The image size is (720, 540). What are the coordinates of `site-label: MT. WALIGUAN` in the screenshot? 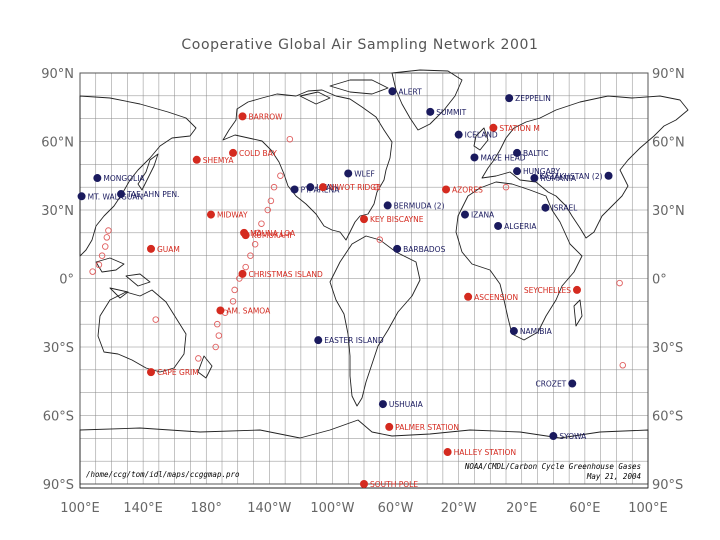 It's located at (116, 196).